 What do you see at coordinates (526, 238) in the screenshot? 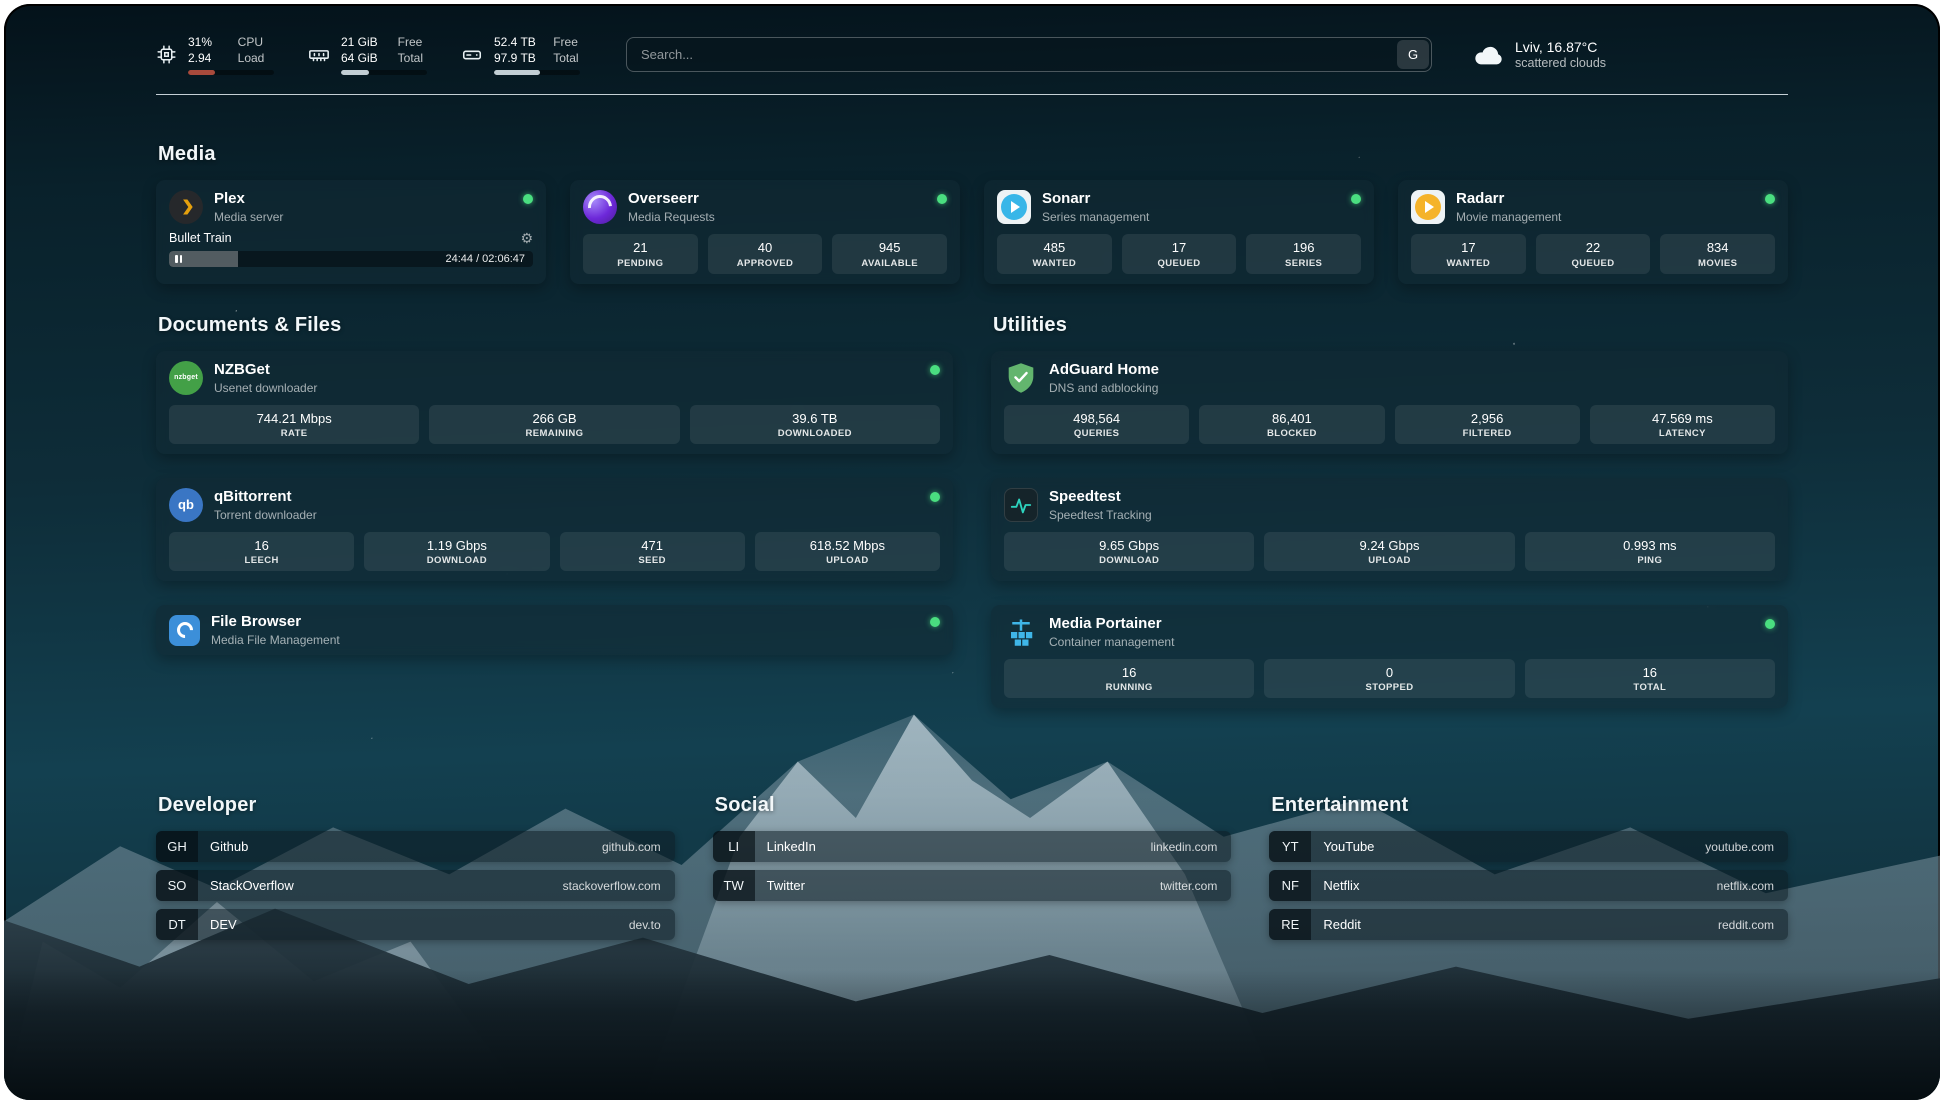
I see `settings-gear-icon: ⚙` at bounding box center [526, 238].